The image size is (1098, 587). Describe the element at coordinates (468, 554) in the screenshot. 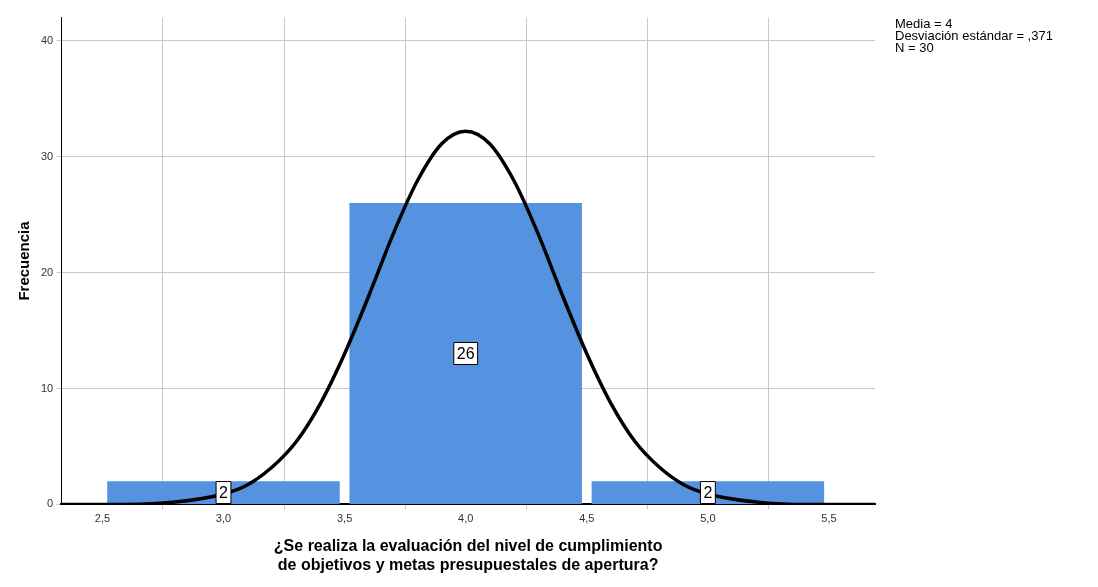

I see `x-axis-title: ¿Se realiza la evaluación del nivel de cumplimiento de objetivos y metas presupuestales de apertura?` at that location.